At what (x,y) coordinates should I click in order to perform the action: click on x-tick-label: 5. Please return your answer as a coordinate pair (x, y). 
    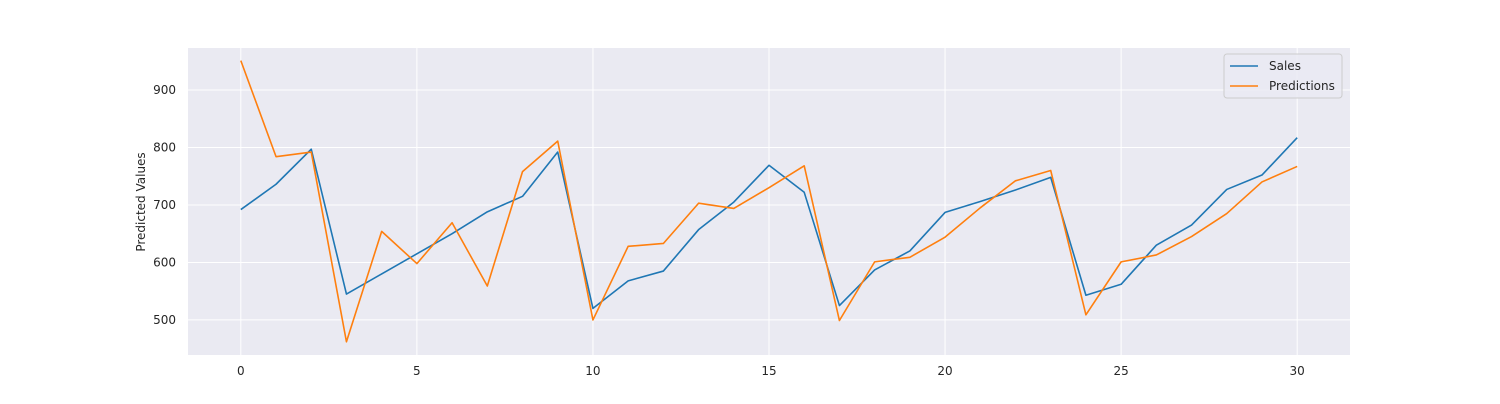
    Looking at the image, I should click on (417, 371).